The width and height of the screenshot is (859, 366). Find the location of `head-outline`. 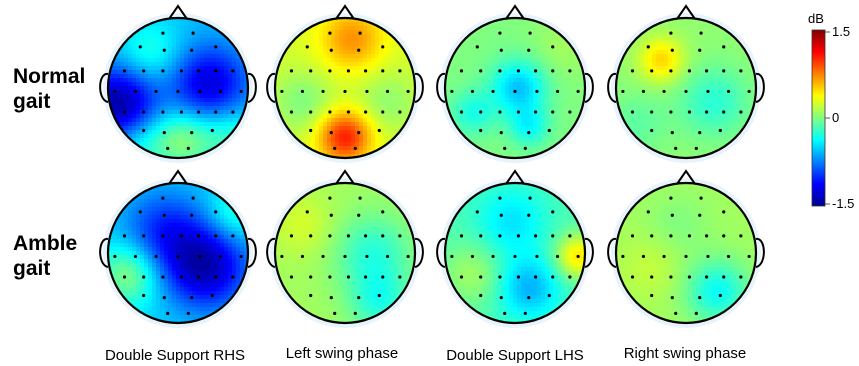

head-outline is located at coordinates (515, 253).